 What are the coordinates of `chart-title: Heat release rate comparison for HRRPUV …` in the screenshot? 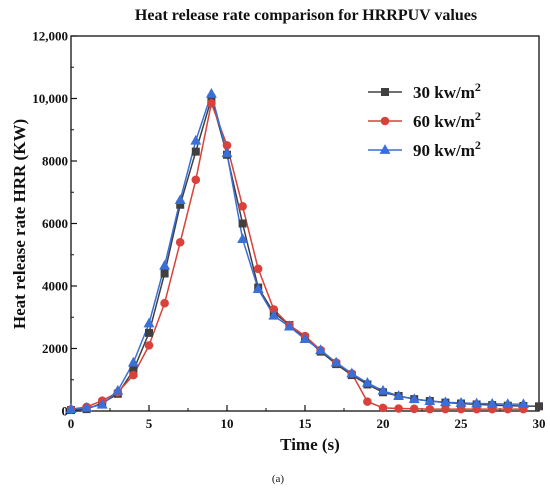 It's located at (306, 15).